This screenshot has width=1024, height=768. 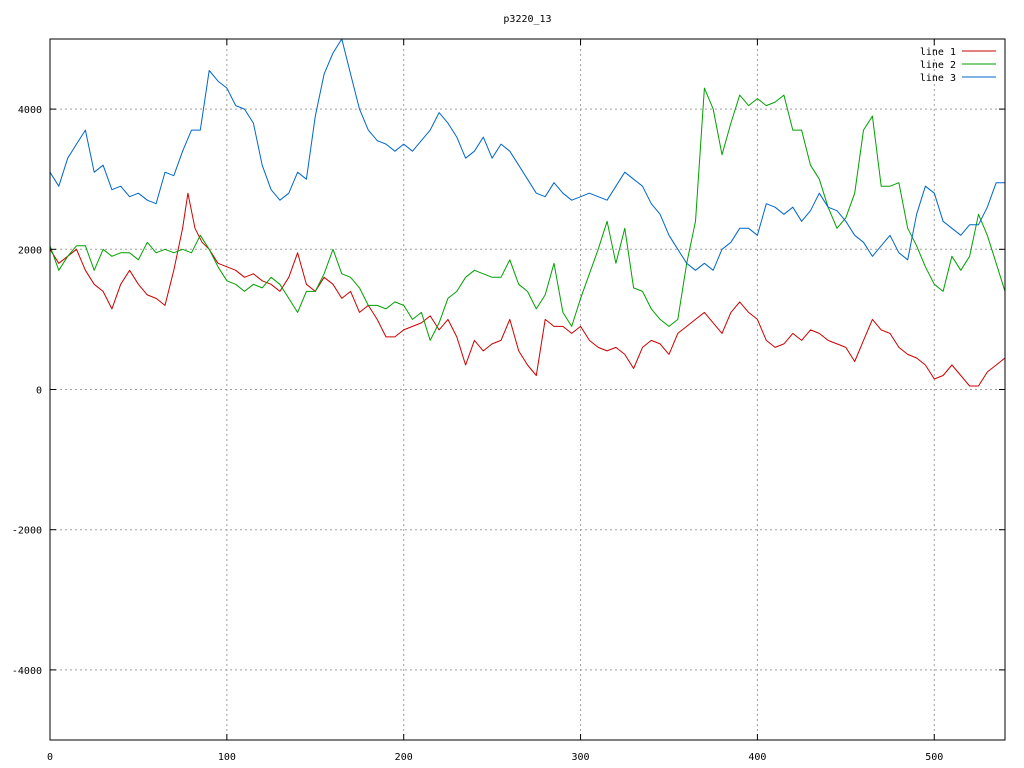 What do you see at coordinates (938, 65) in the screenshot?
I see `legend-label: line 2` at bounding box center [938, 65].